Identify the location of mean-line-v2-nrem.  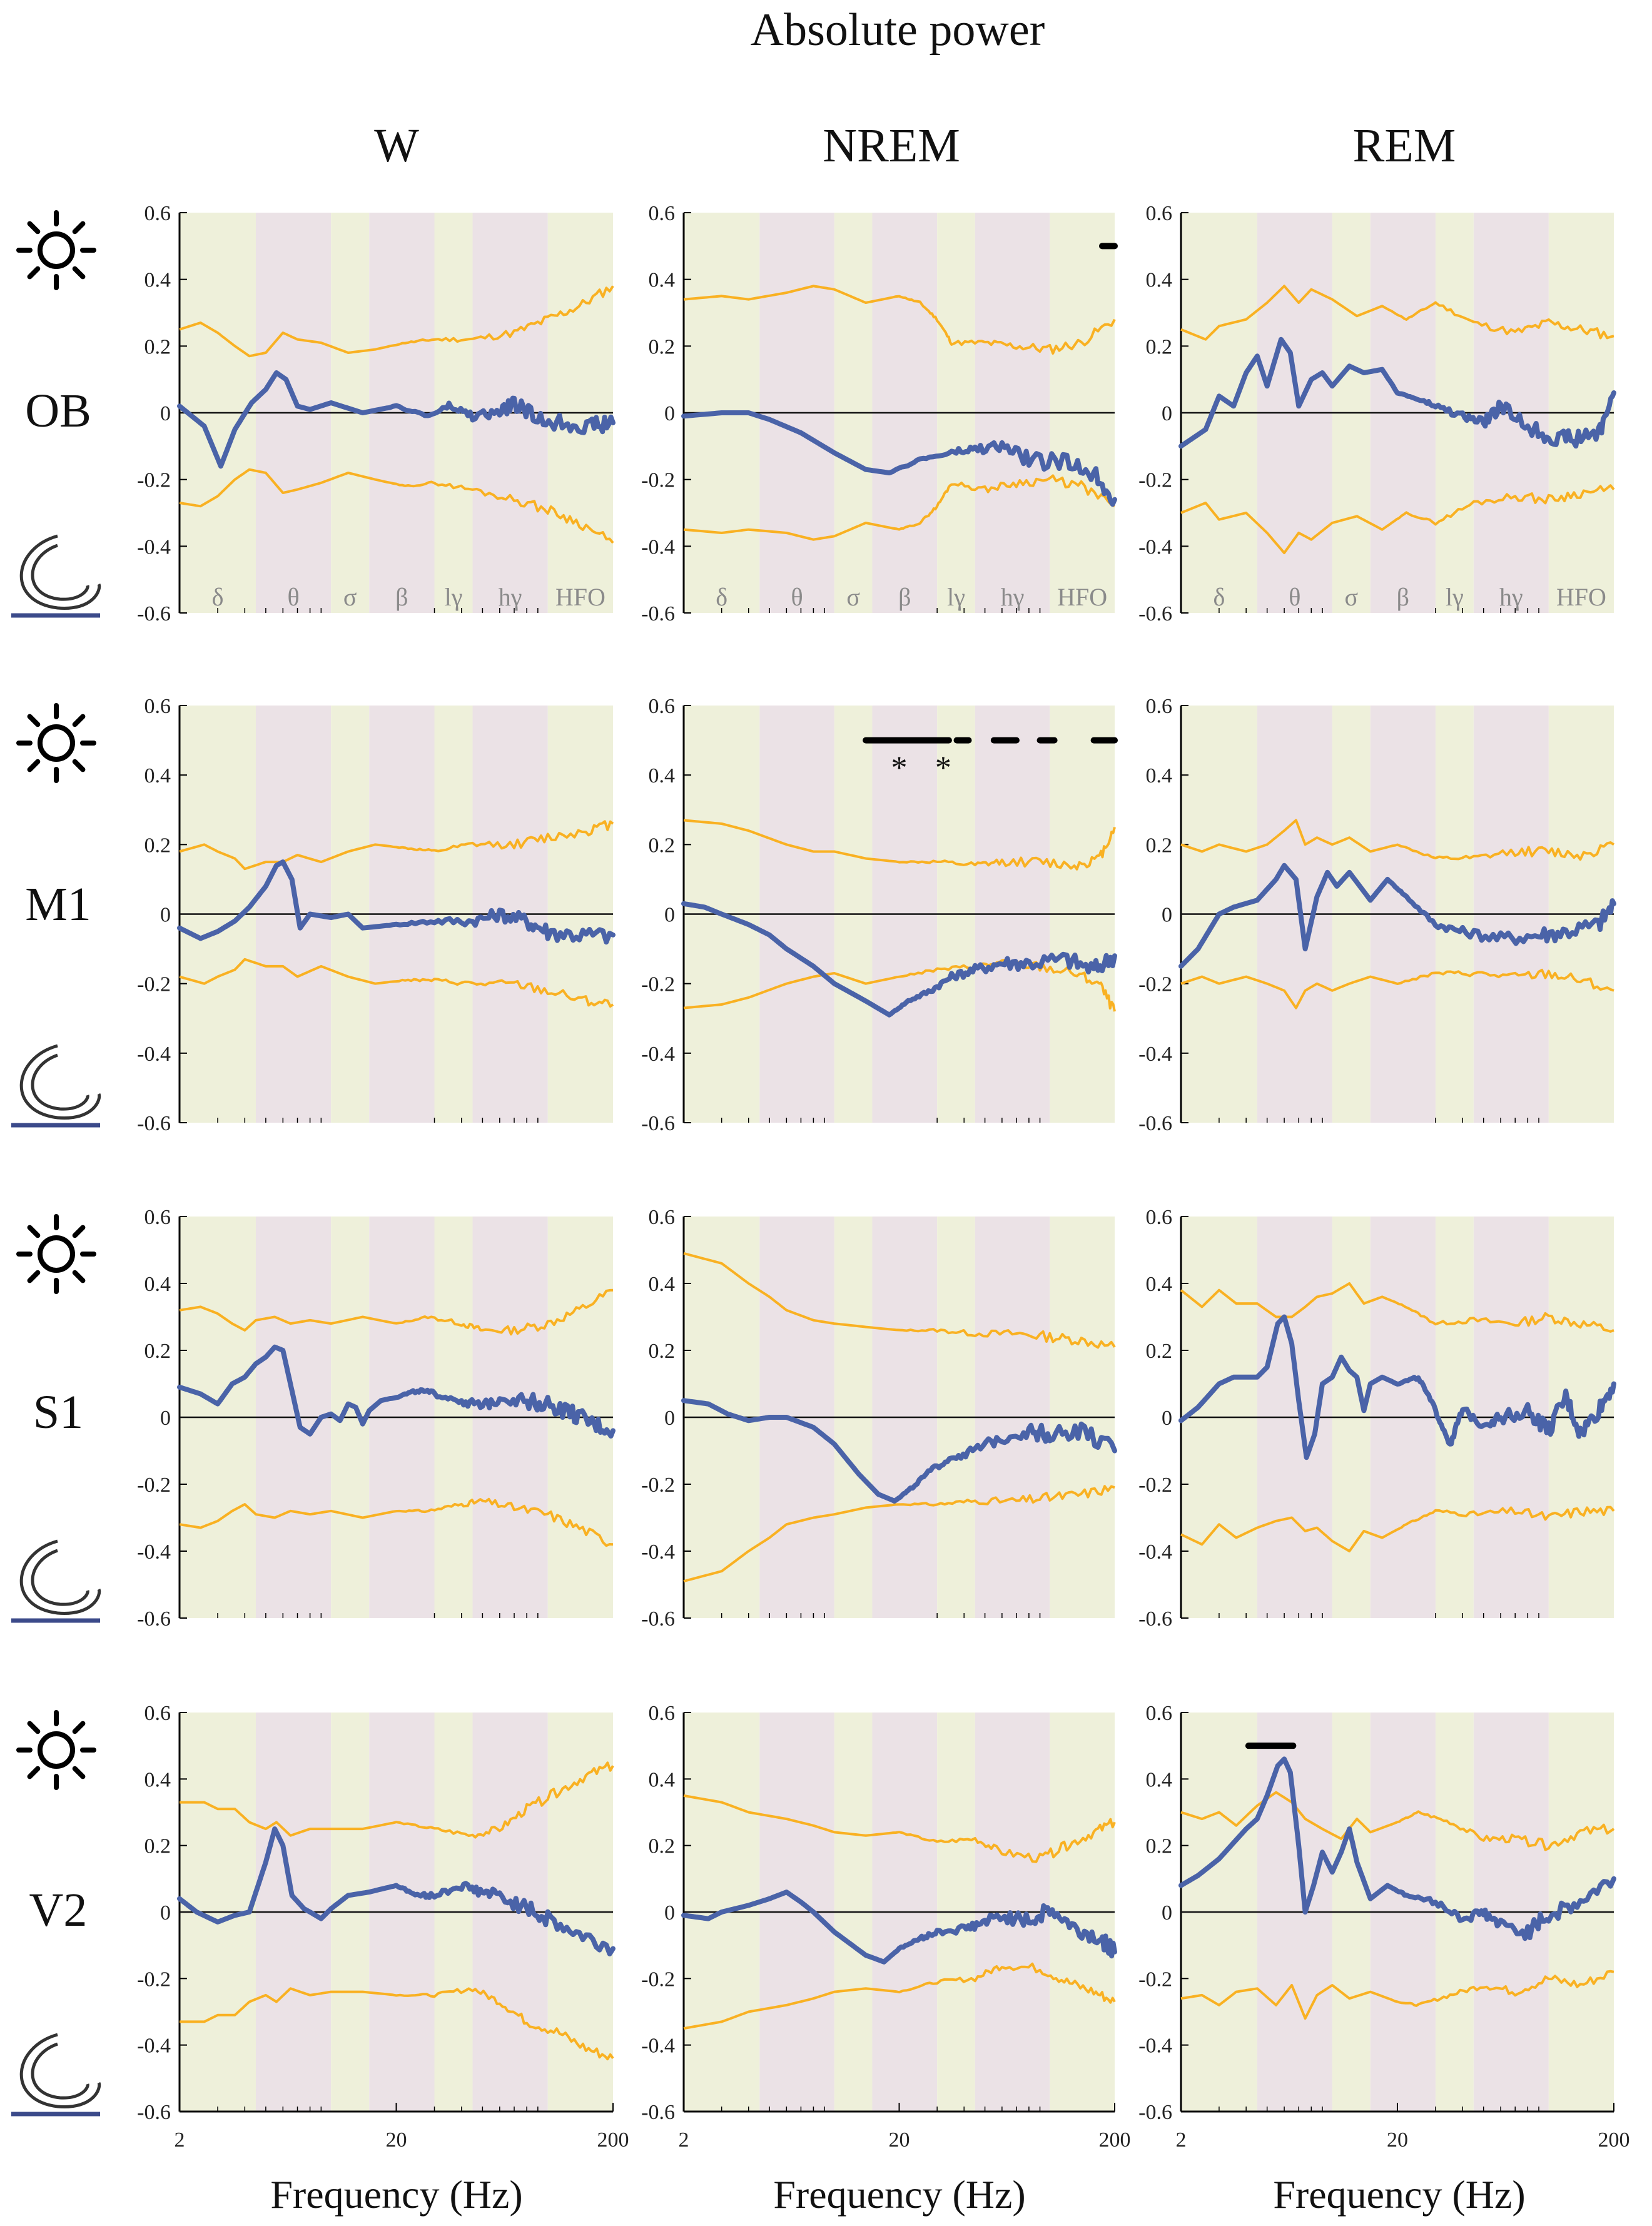
(899, 1927).